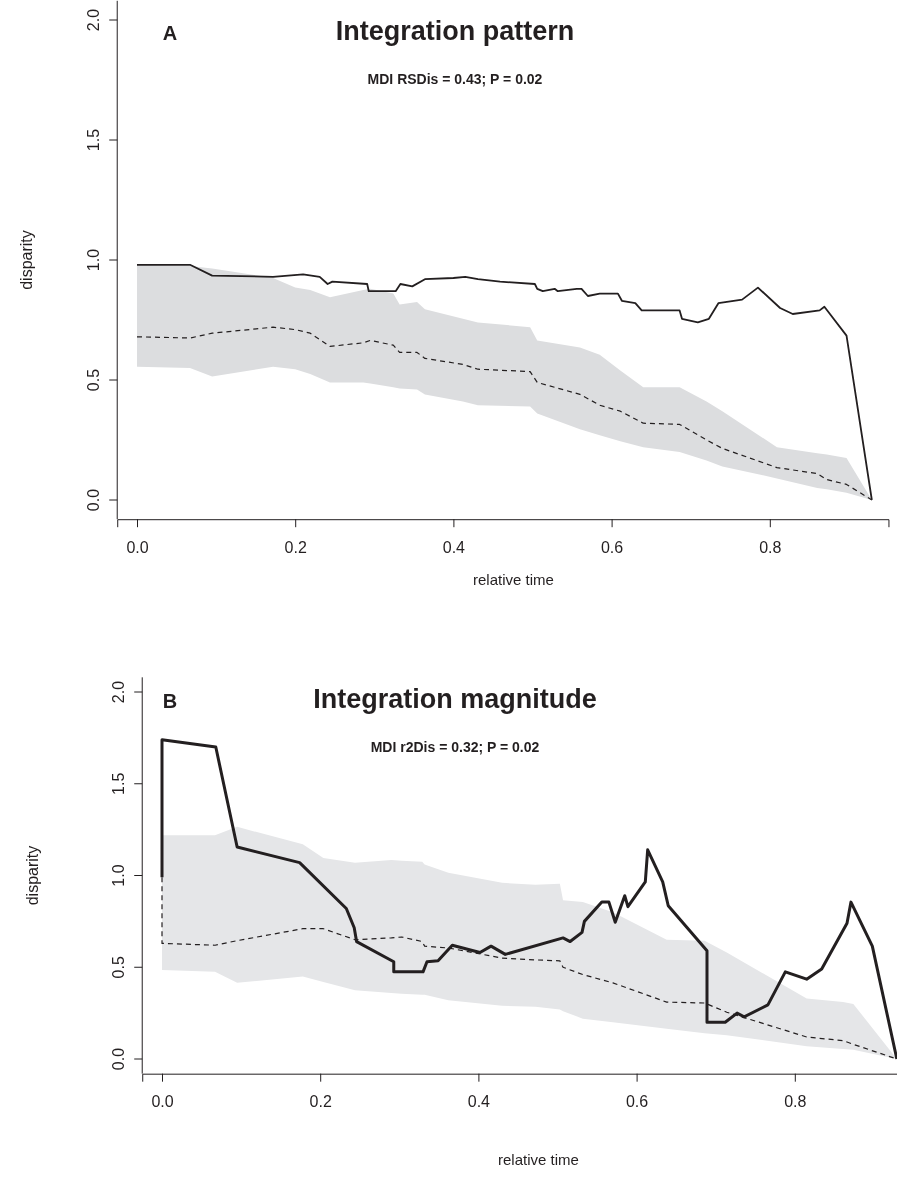 The image size is (897, 1185). What do you see at coordinates (170, 701) in the screenshot?
I see `annotation: B` at bounding box center [170, 701].